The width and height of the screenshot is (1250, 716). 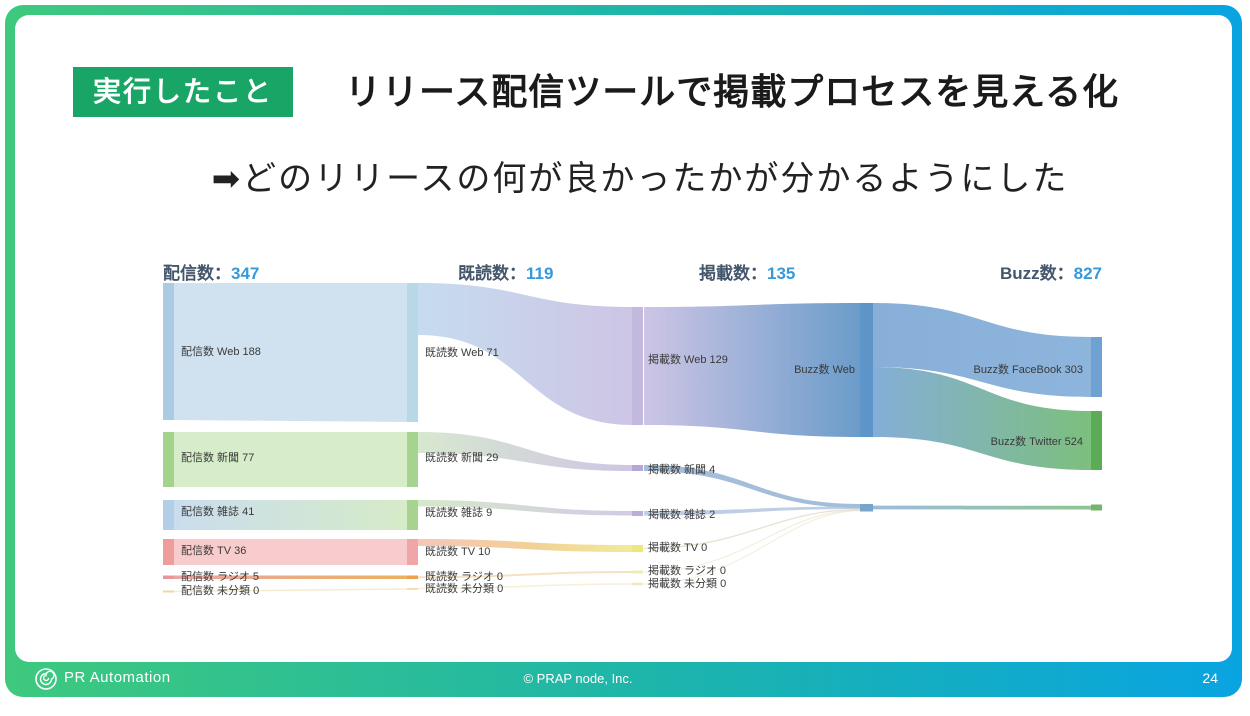 What do you see at coordinates (168, 591) in the screenshot?
I see `node-haishin-misc` at bounding box center [168, 591].